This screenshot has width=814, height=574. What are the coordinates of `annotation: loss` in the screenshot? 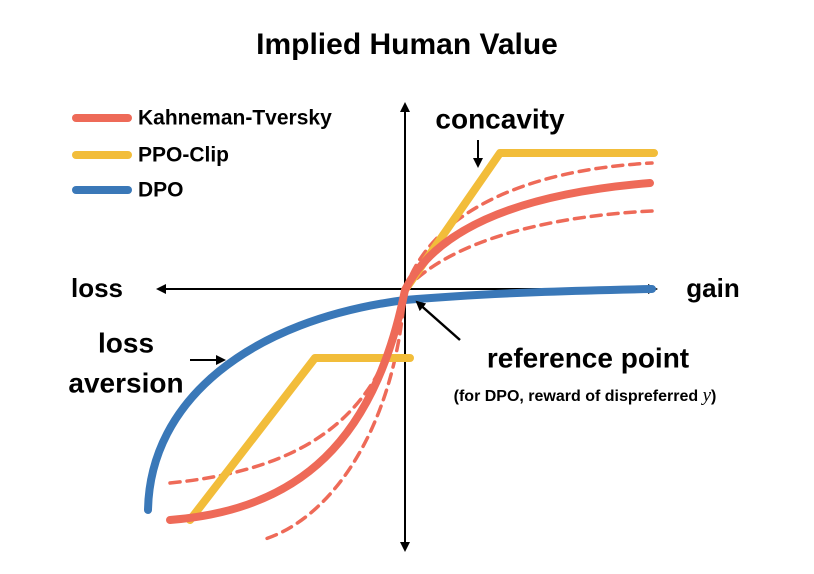 It's located at (126, 342).